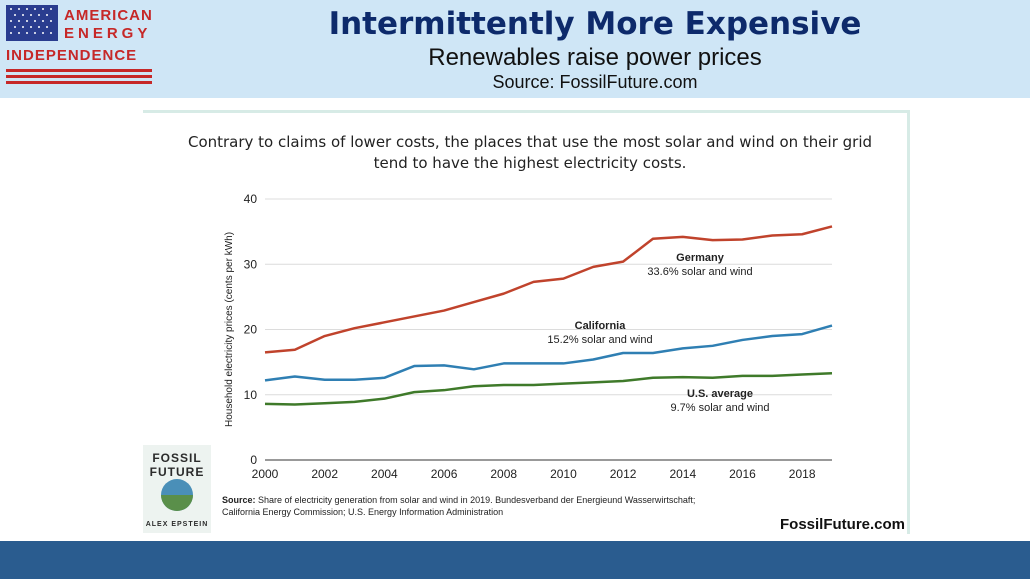 The width and height of the screenshot is (1030, 579). I want to click on x-tick-label: 2012, so click(623, 474).